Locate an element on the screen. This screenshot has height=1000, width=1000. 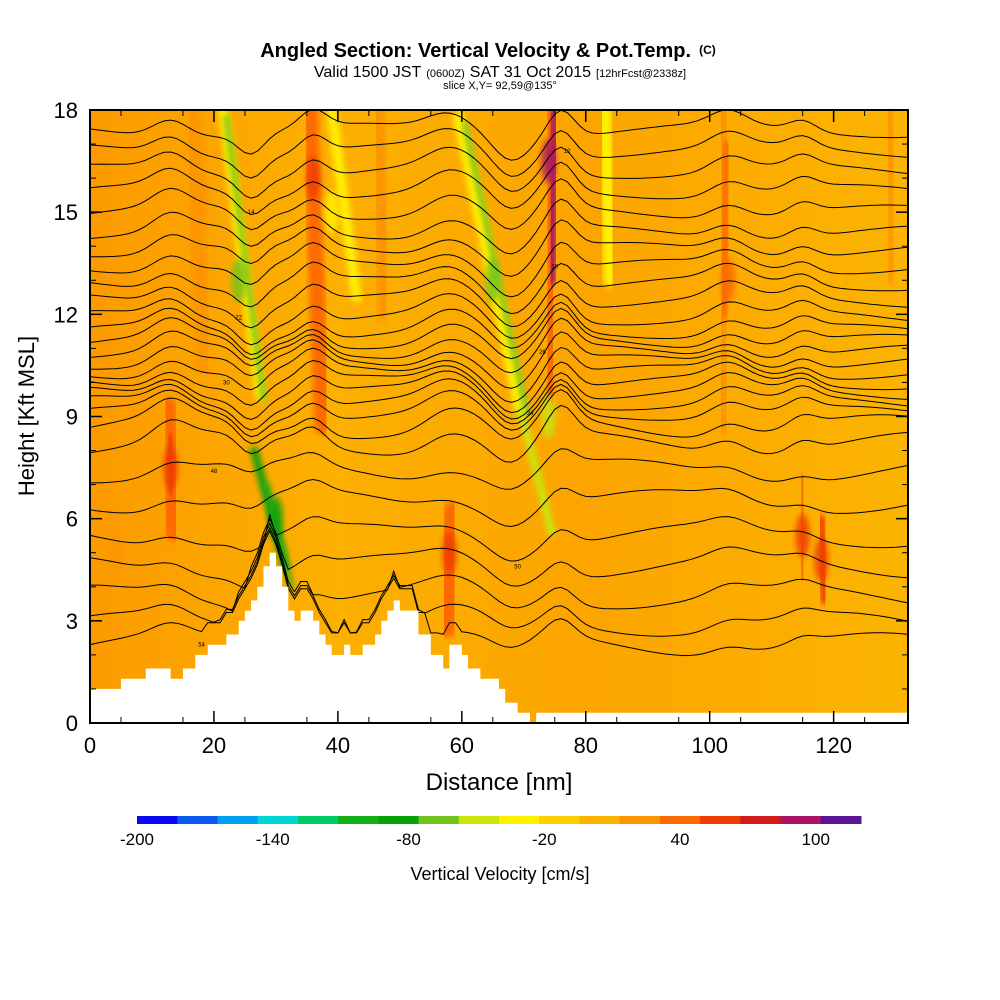
theta-contour-label: 12 is located at coordinates (567, 152).